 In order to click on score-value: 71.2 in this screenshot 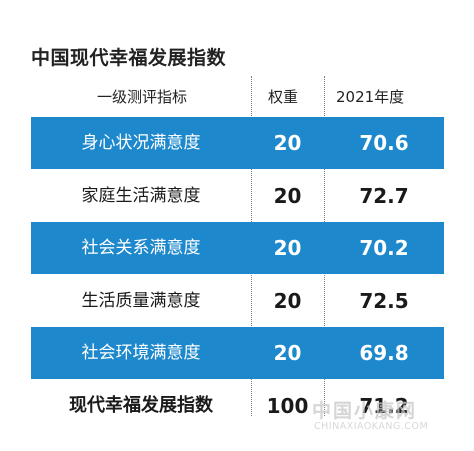, I will do `click(384, 405)`.